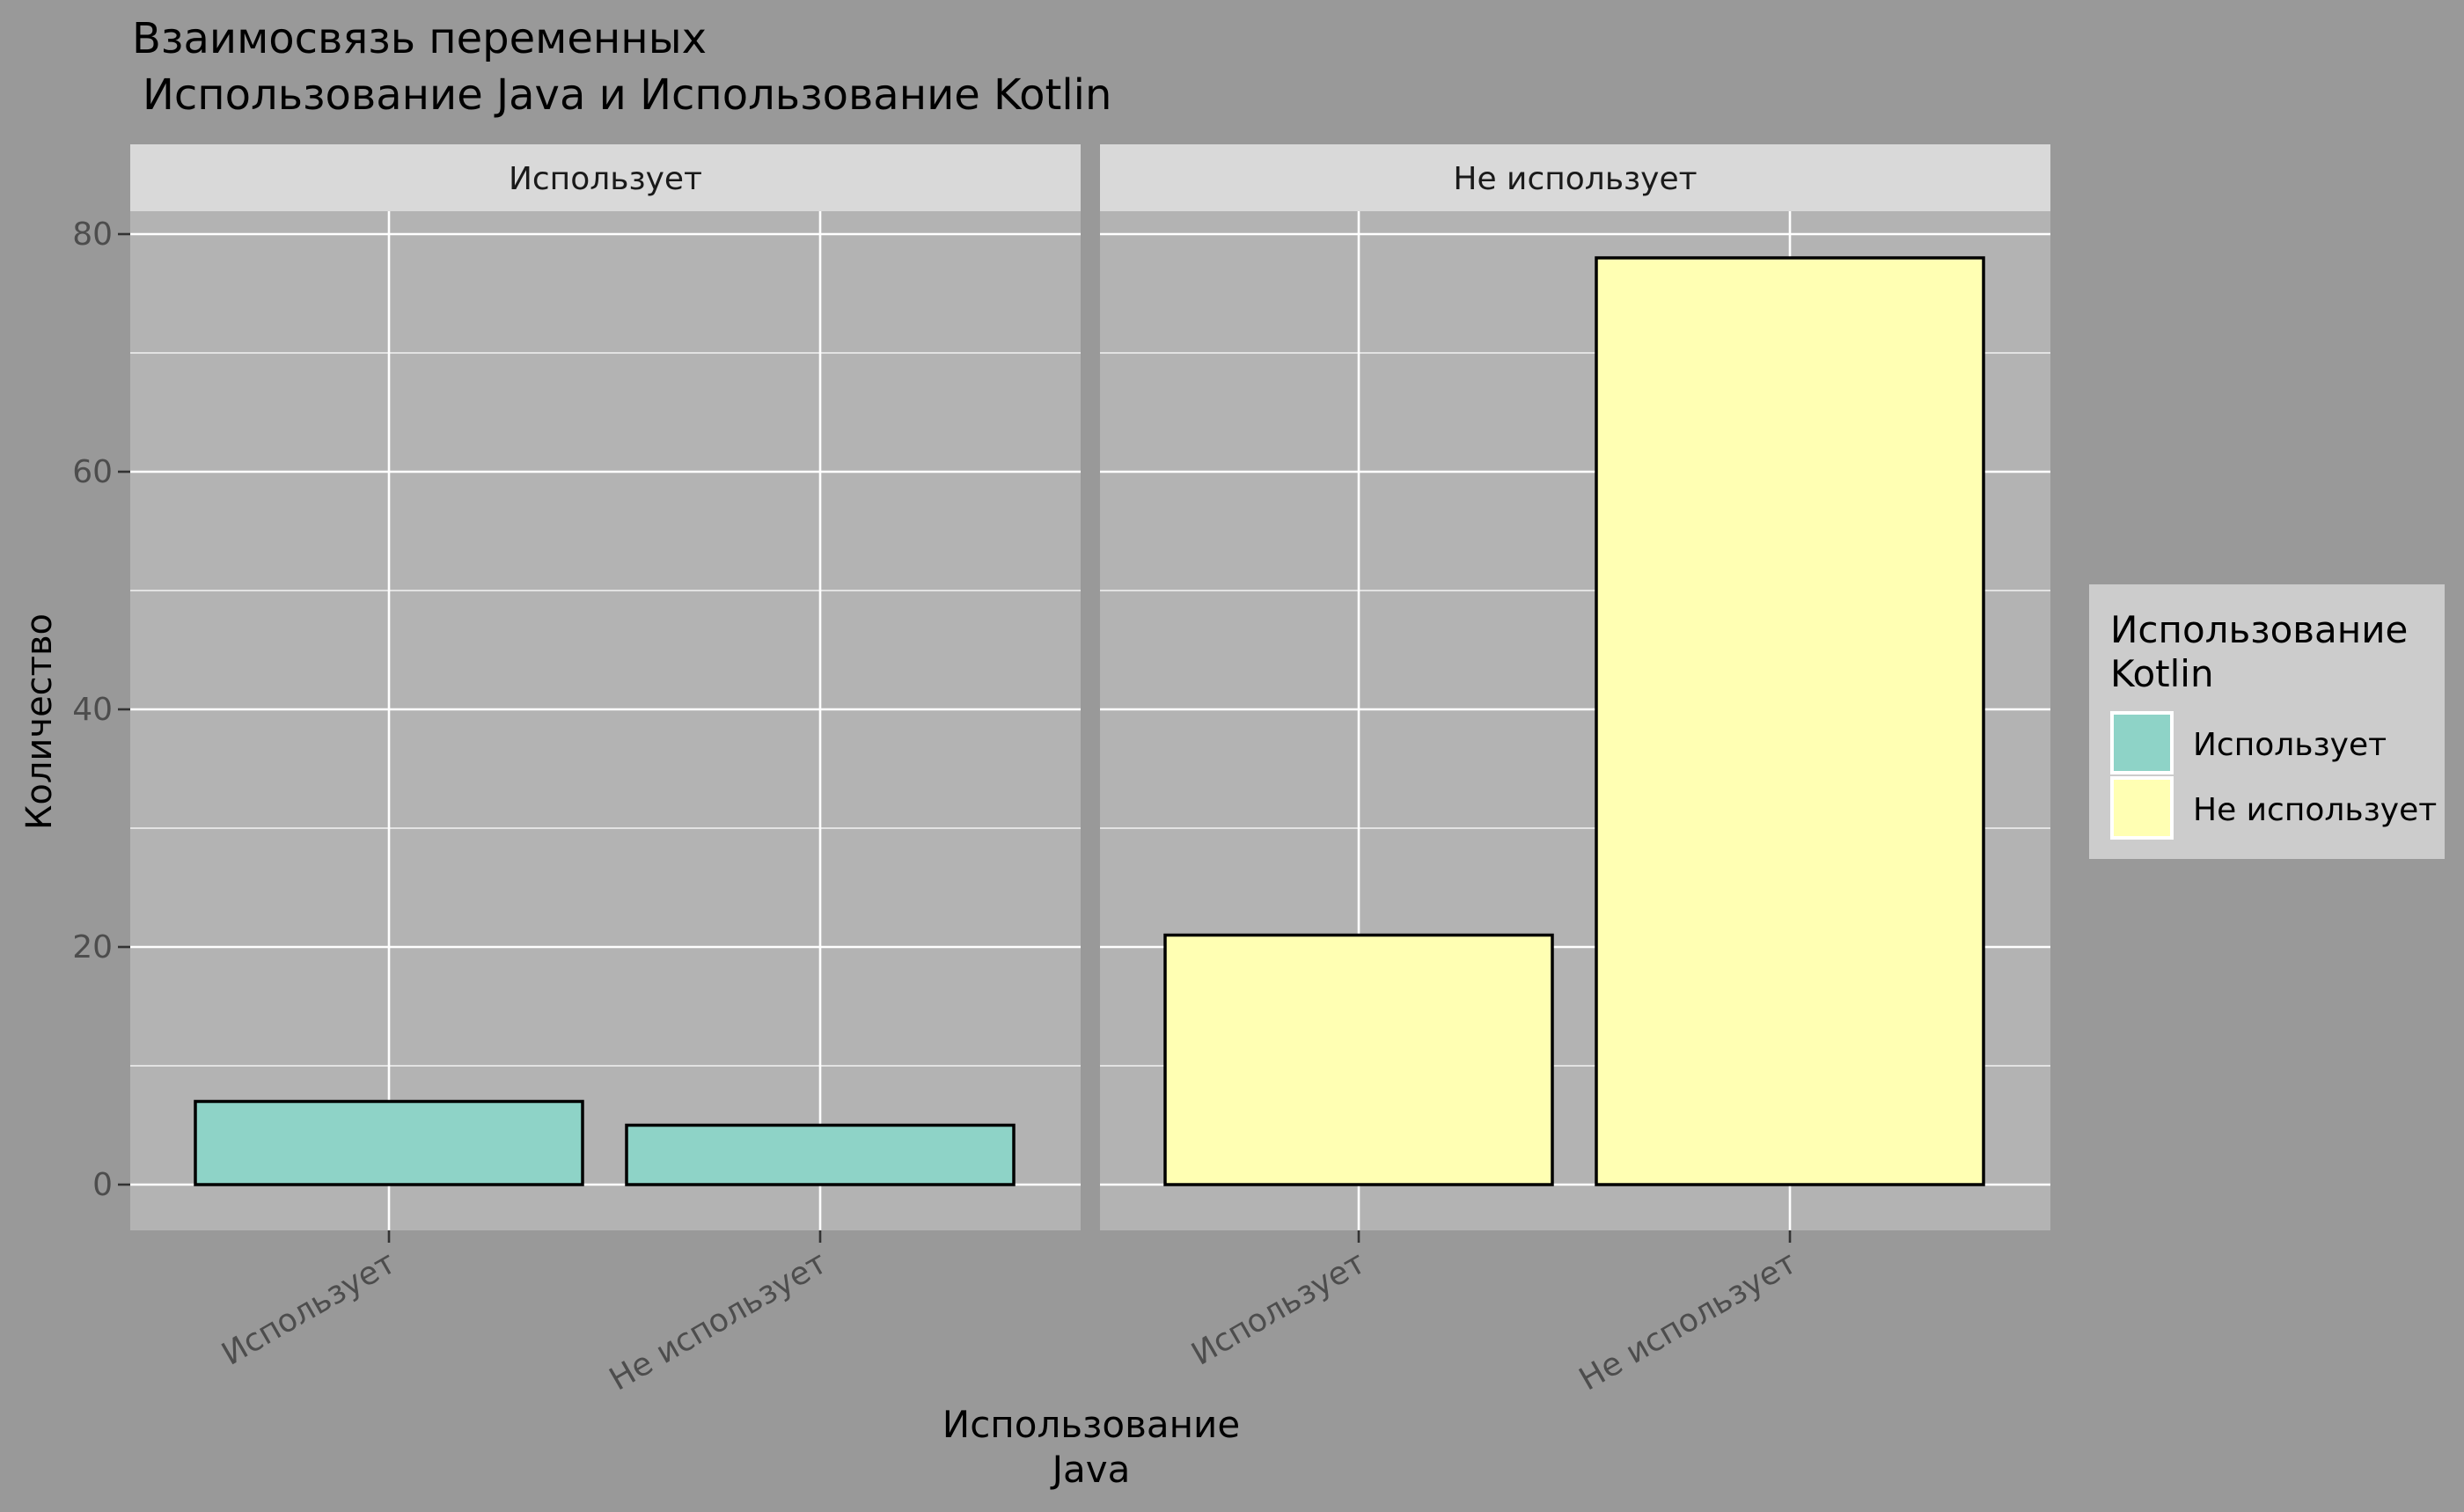 The height and width of the screenshot is (1512, 2464). What do you see at coordinates (93, 947) in the screenshot?
I see `y-tick-label: 20` at bounding box center [93, 947].